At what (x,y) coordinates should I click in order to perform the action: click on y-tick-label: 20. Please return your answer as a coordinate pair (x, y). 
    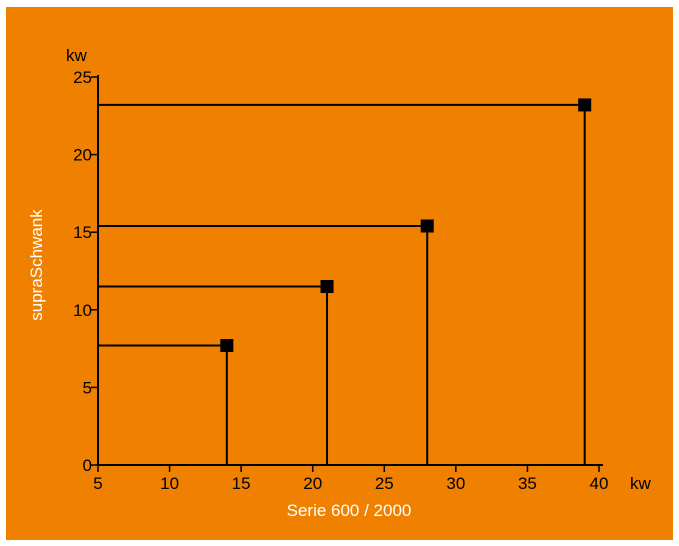
    Looking at the image, I should click on (82, 155).